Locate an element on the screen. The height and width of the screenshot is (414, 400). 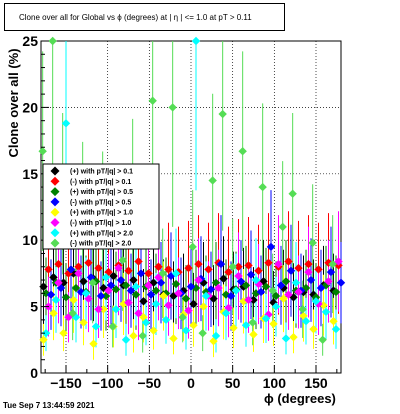
y-tick-label: 0 is located at coordinates (34, 373).